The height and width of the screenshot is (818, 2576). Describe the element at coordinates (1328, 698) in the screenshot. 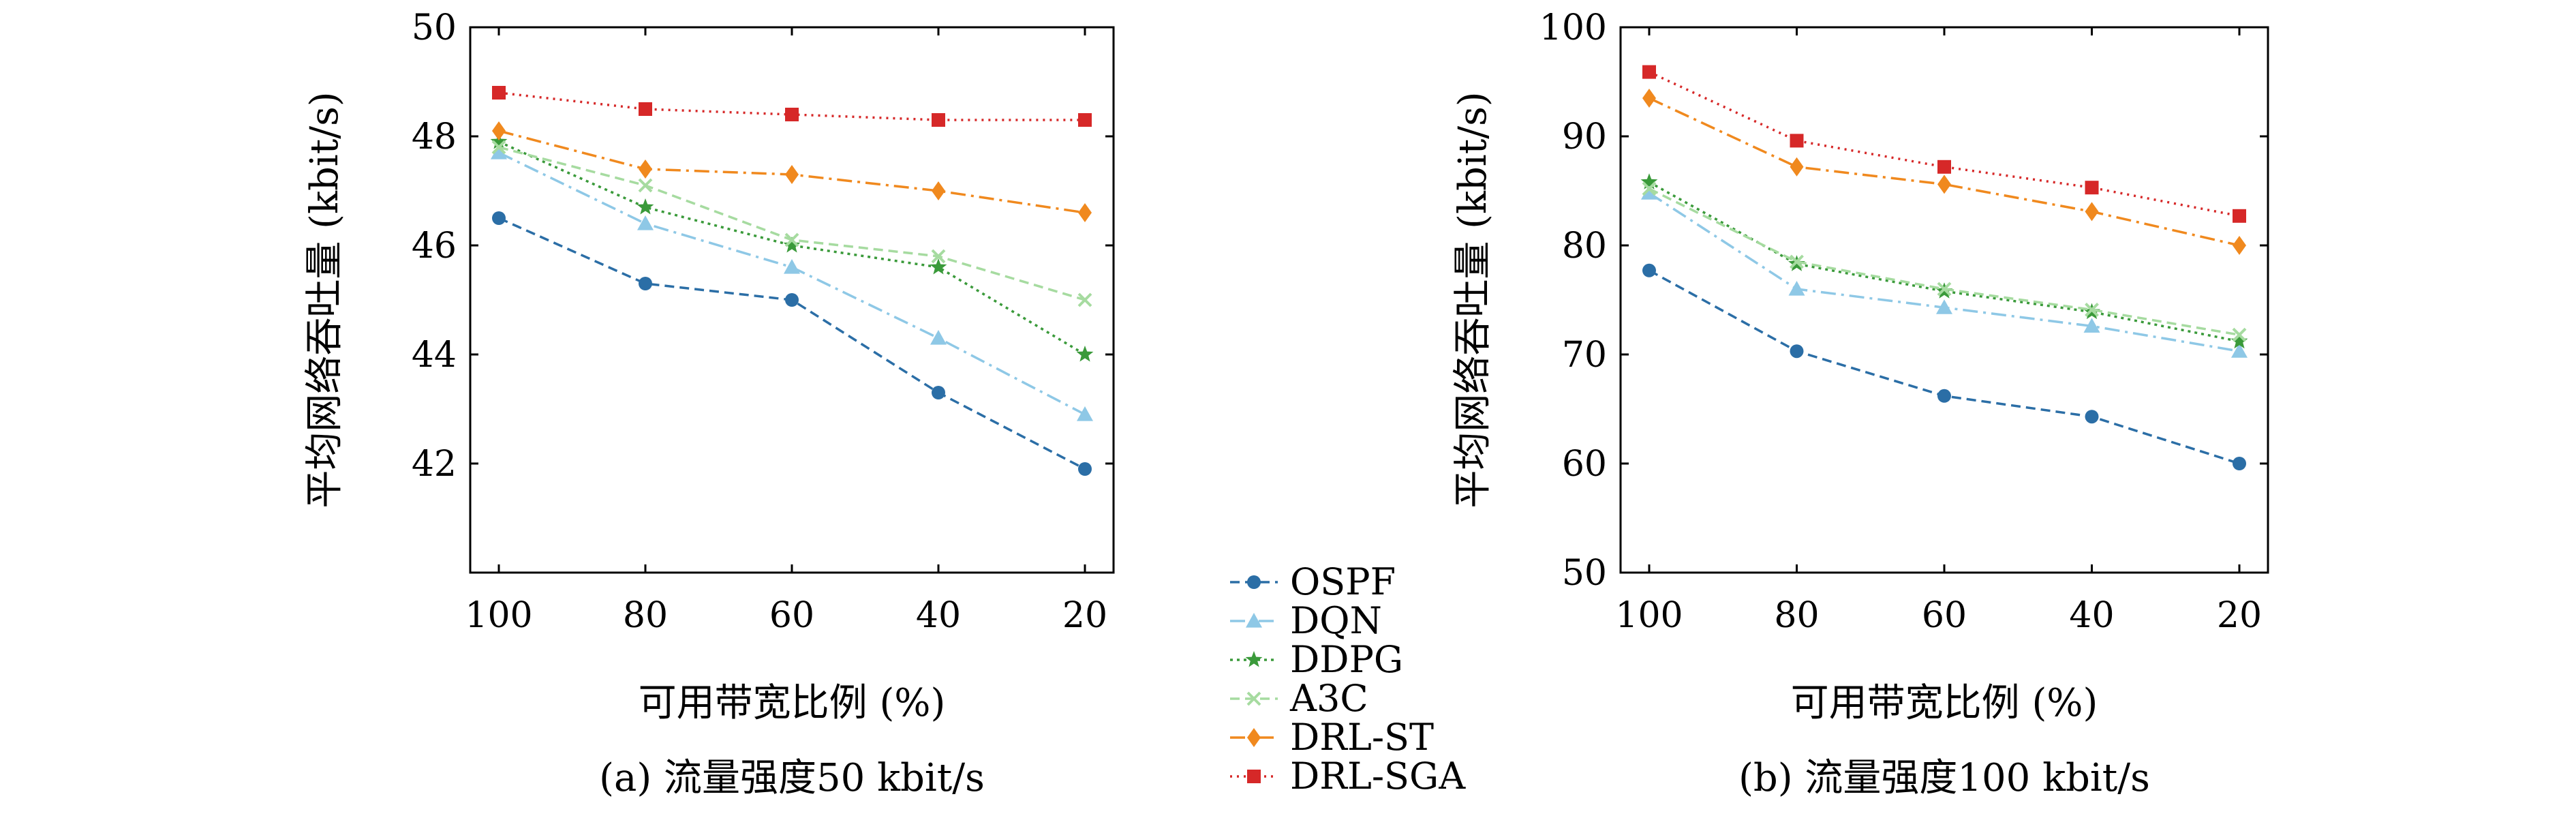

I see `legend-label: A3C` at that location.